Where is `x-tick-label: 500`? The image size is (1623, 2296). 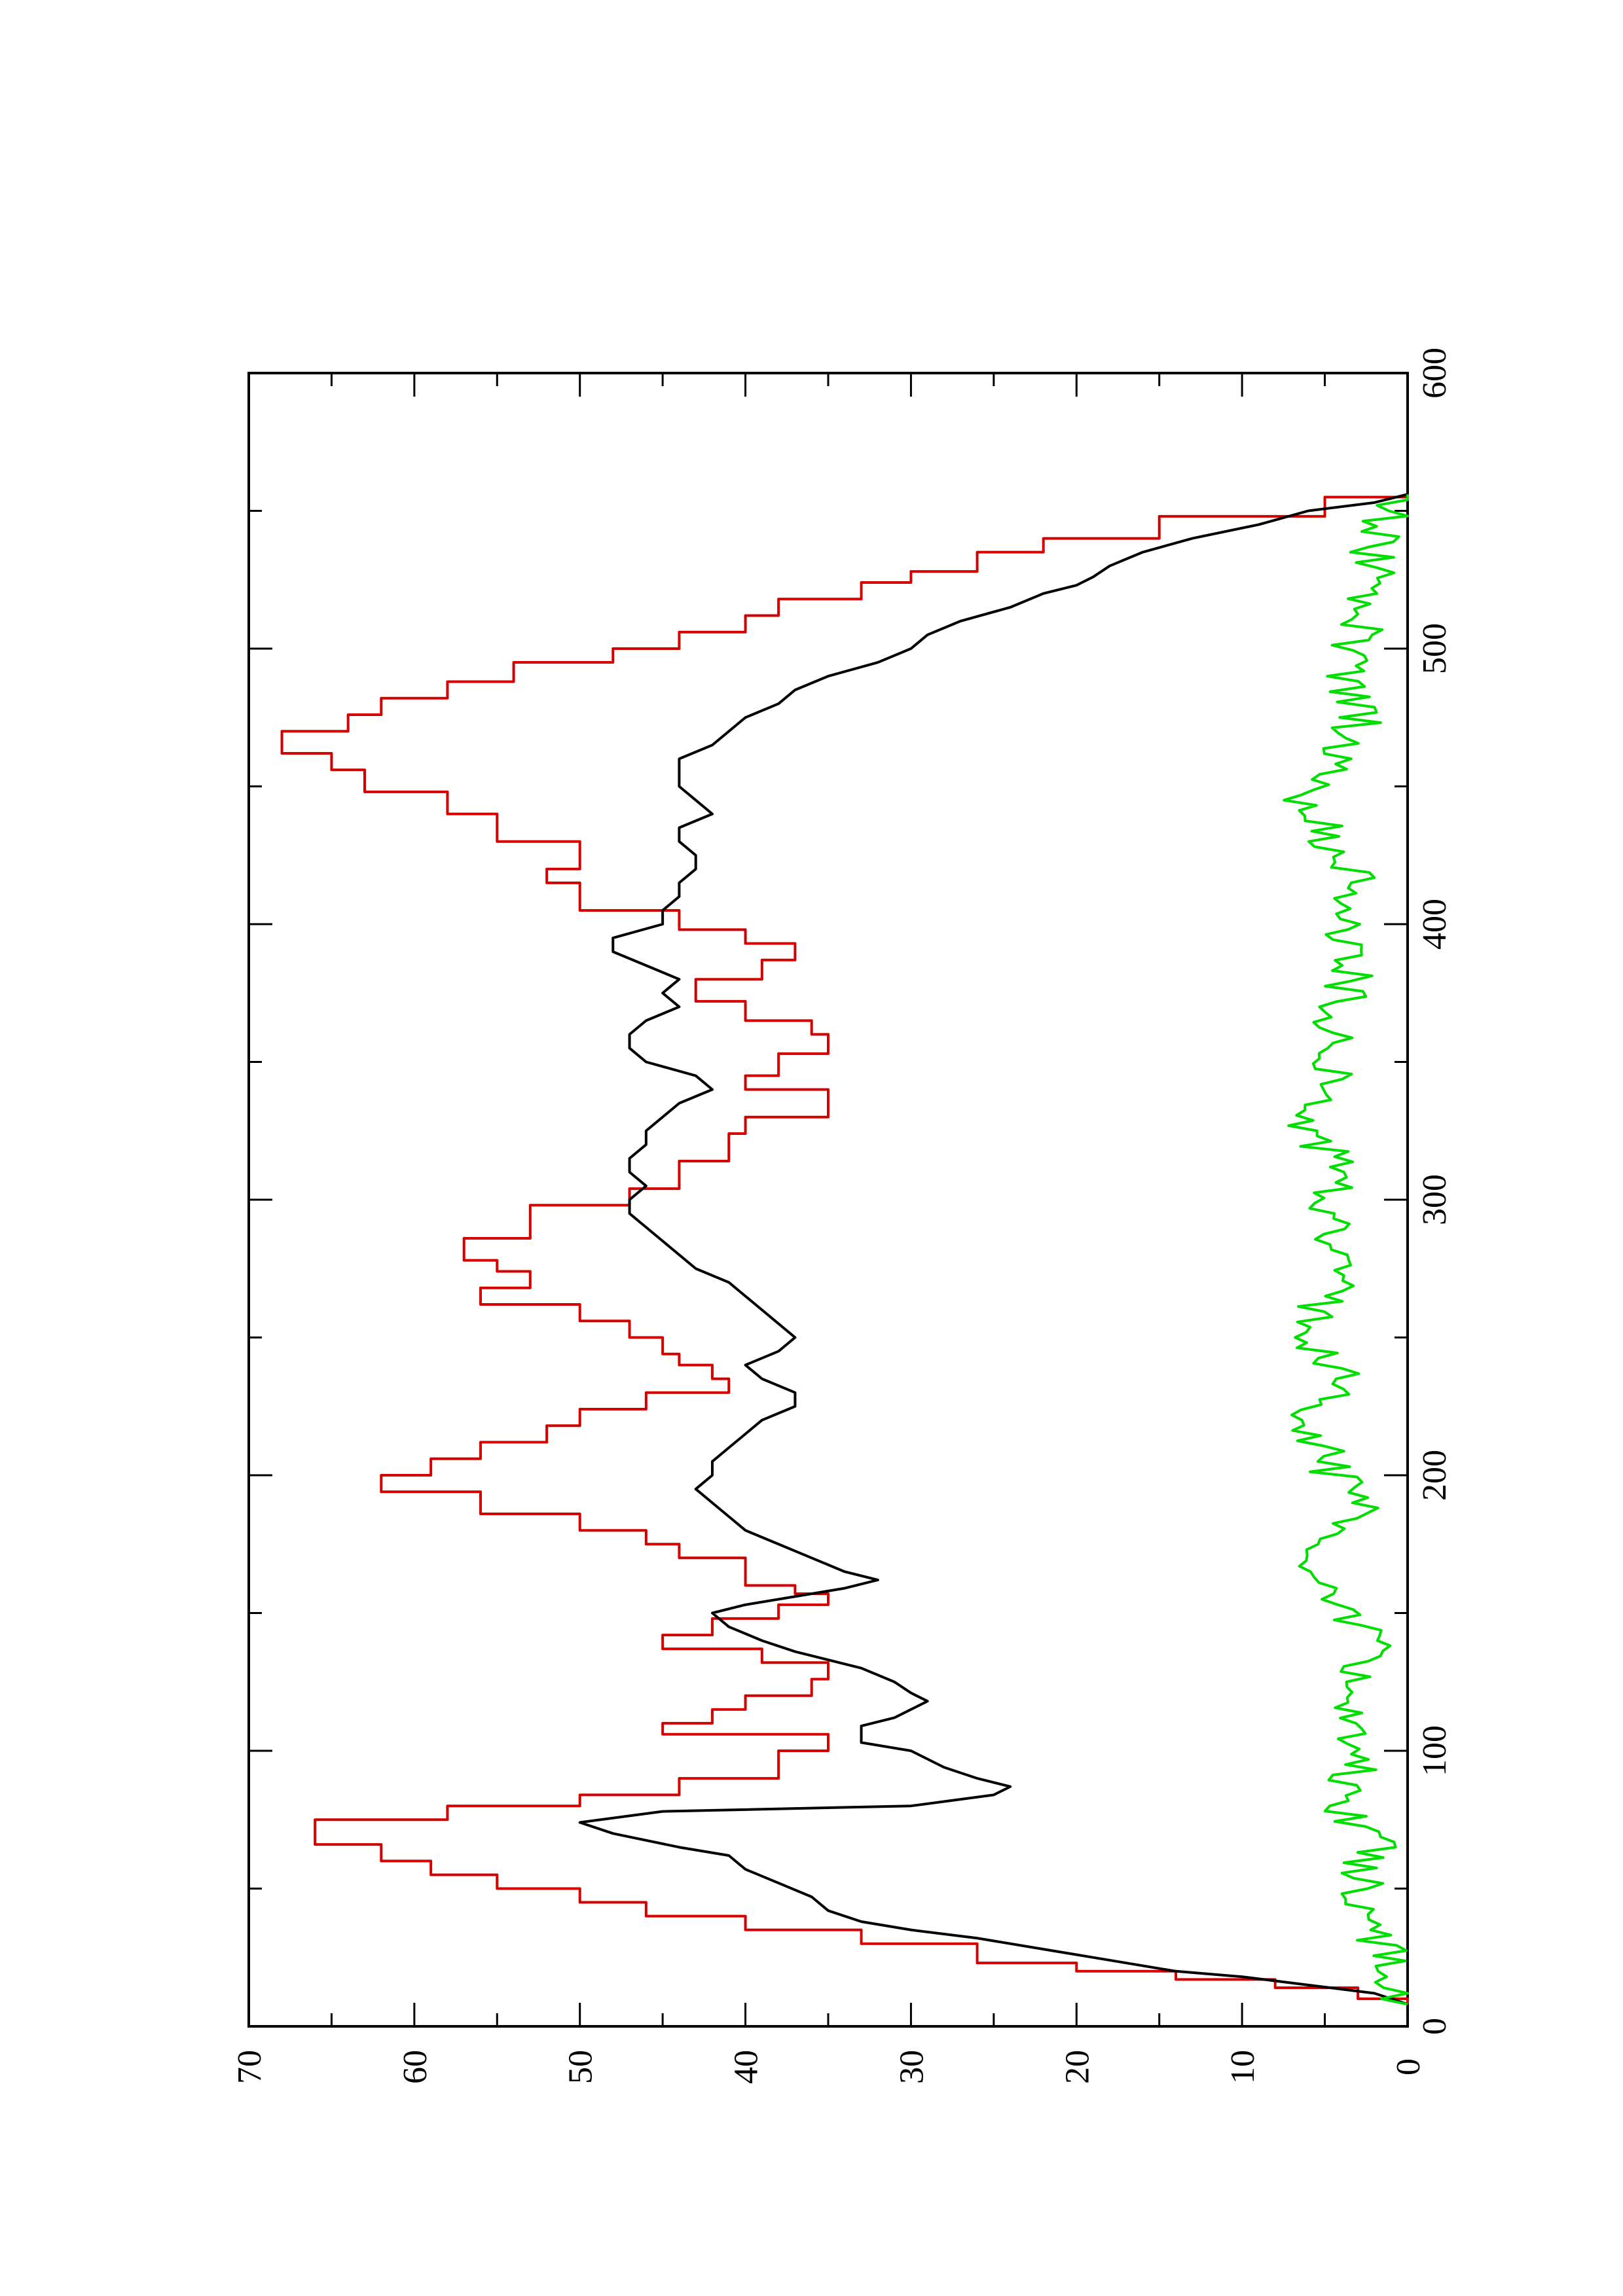
x-tick-label: 500 is located at coordinates (1434, 648).